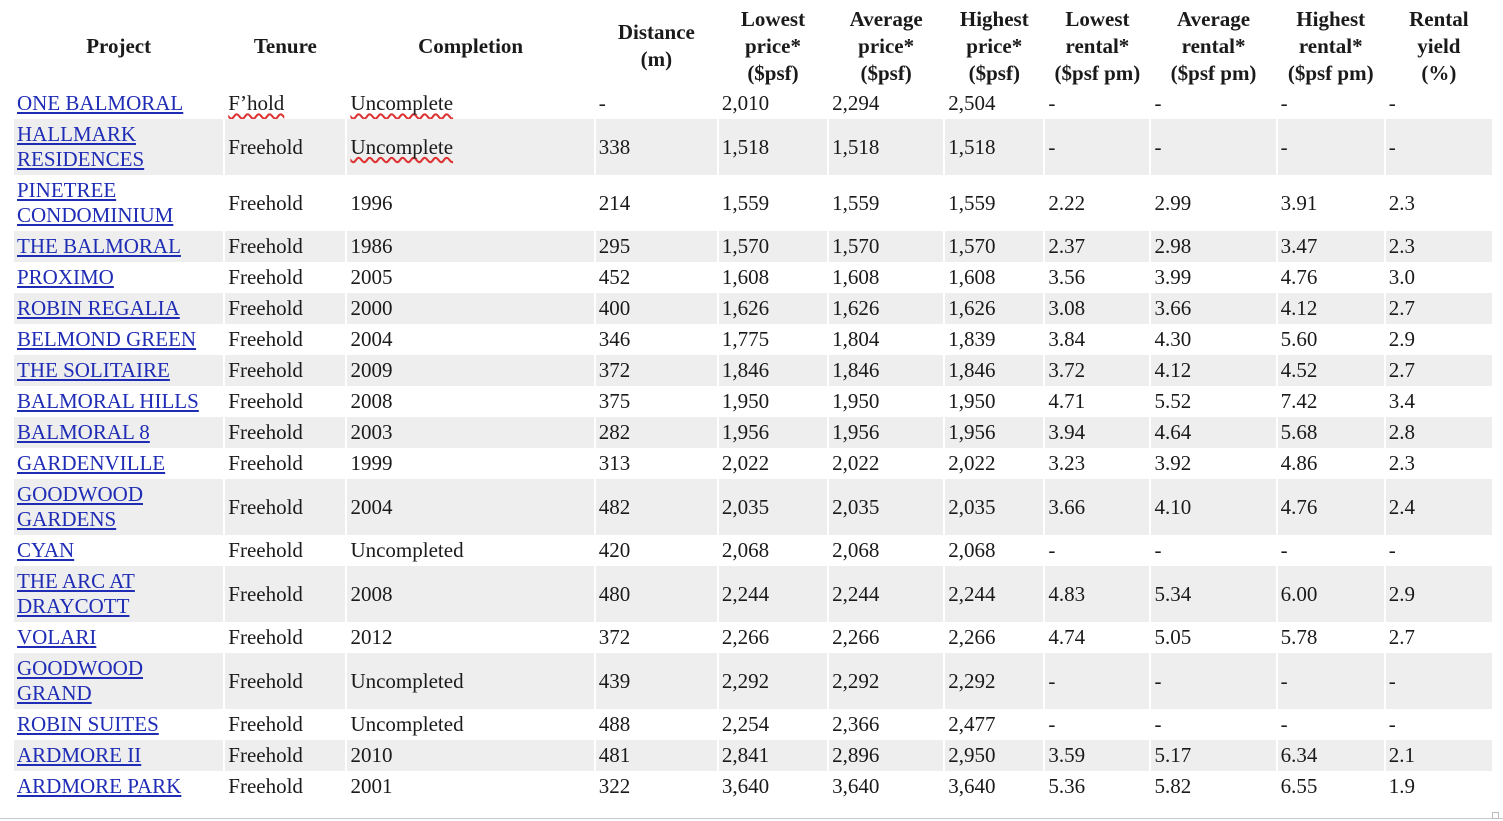 This screenshot has height=821, width=1503. I want to click on project-link: THE ARC AT DRAYCOTT, so click(76, 593).